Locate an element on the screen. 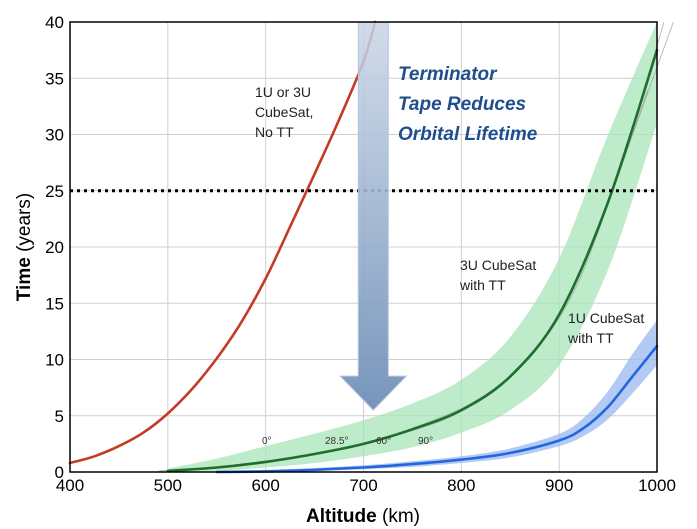  inclination-60-label: 60° is located at coordinates (383, 441).